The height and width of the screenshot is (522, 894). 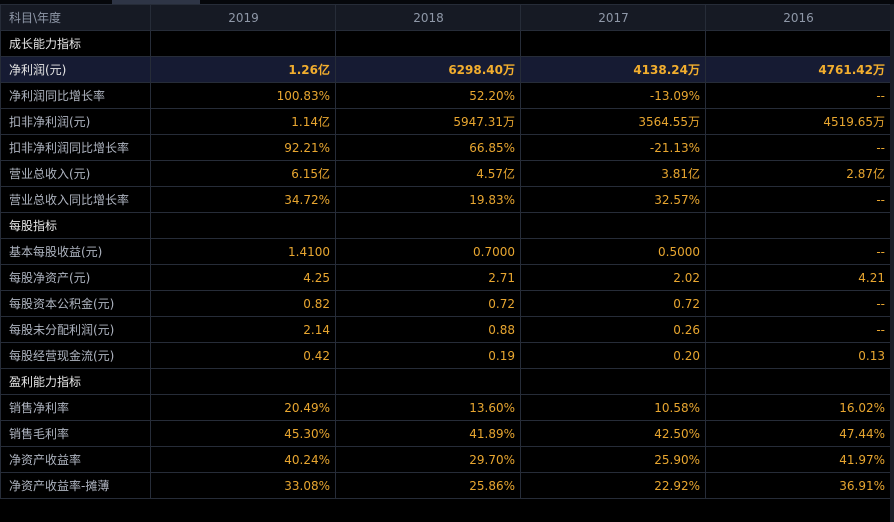 I want to click on value-cell: 34.72%, so click(x=243, y=199).